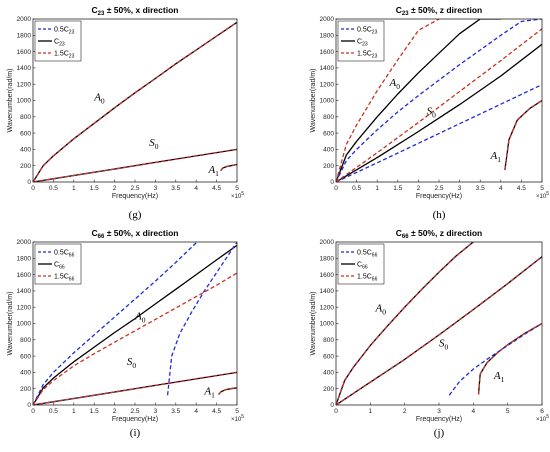  Describe the element at coordinates (328, 356) in the screenshot. I see `y-tick-label: 600` at that location.